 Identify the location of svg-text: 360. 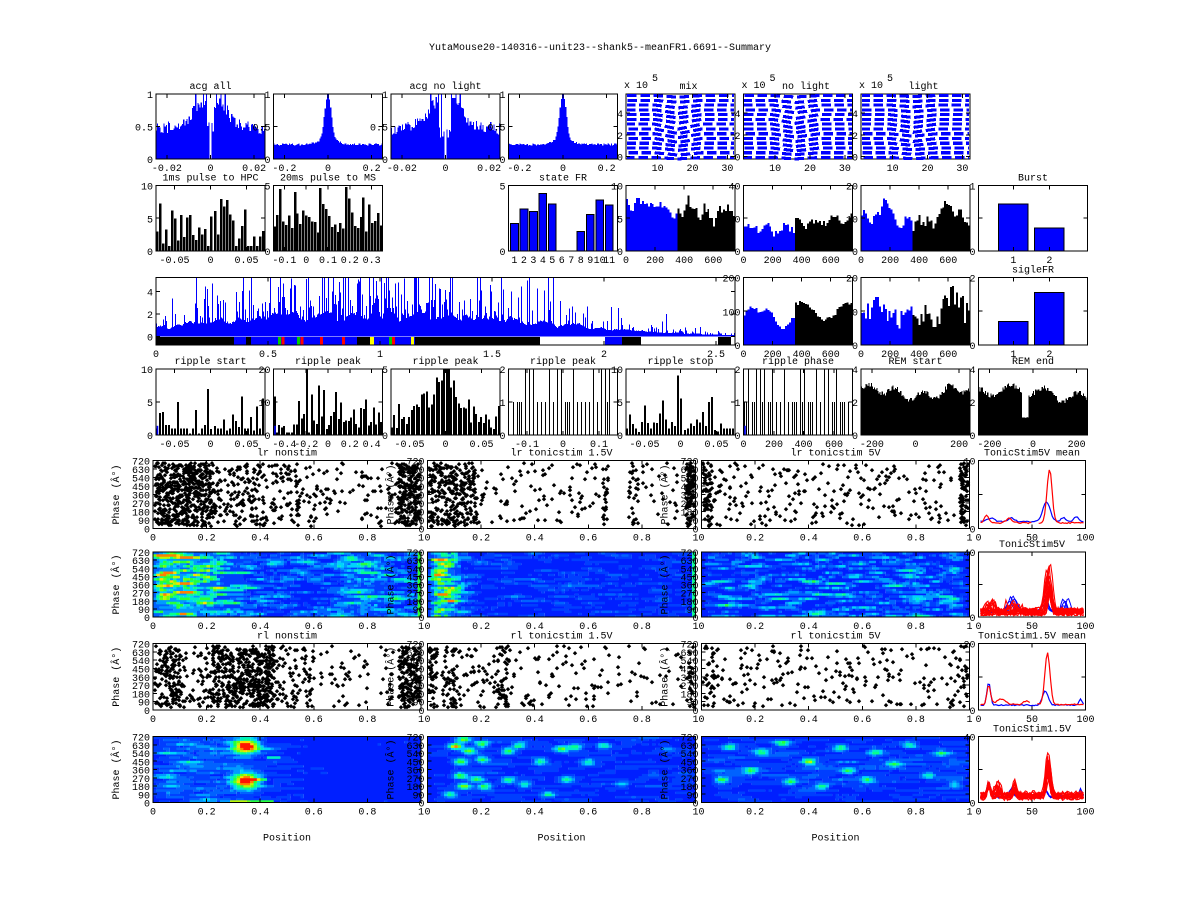
(689, 679).